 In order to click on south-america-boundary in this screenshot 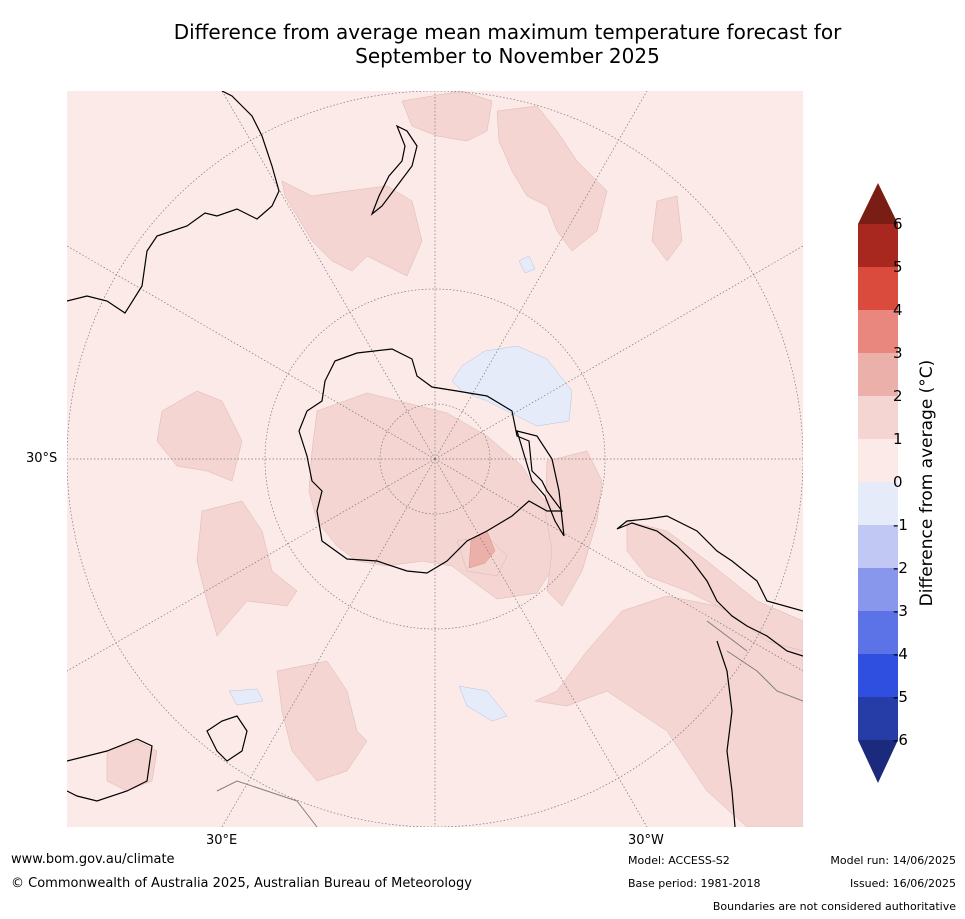, I will do `click(764, 676)`.